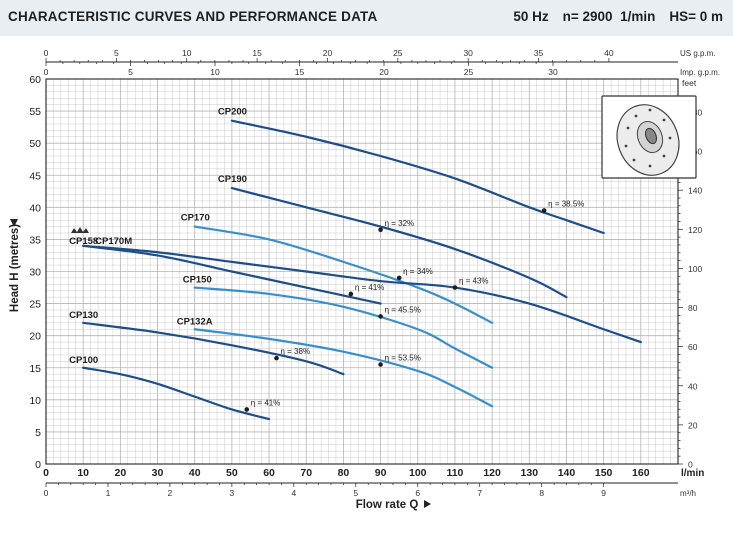  I want to click on series-label-cp132a: CP132A, so click(195, 321).